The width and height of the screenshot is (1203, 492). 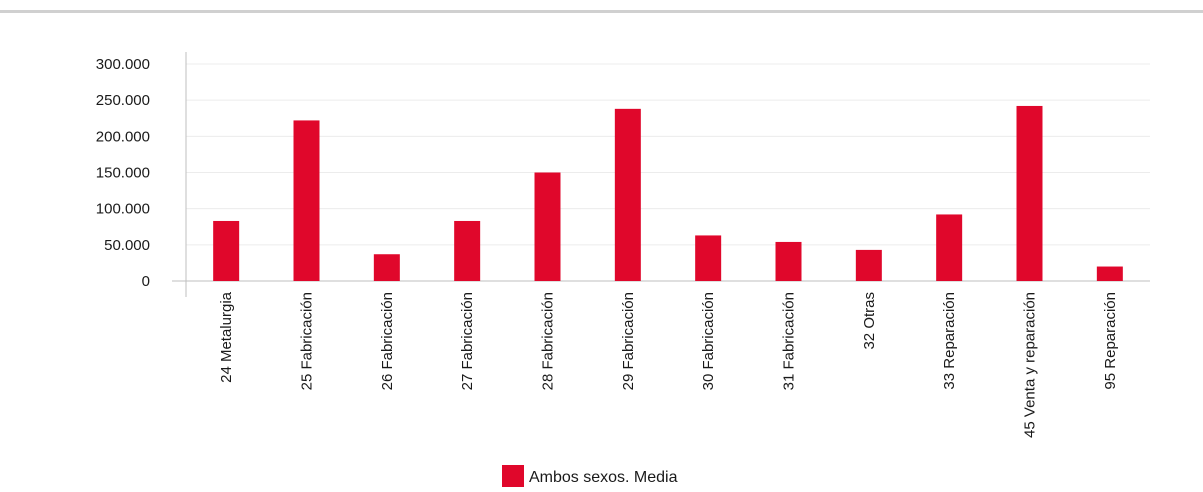 I want to click on y-tick-label: 250.000, so click(x=123, y=100).